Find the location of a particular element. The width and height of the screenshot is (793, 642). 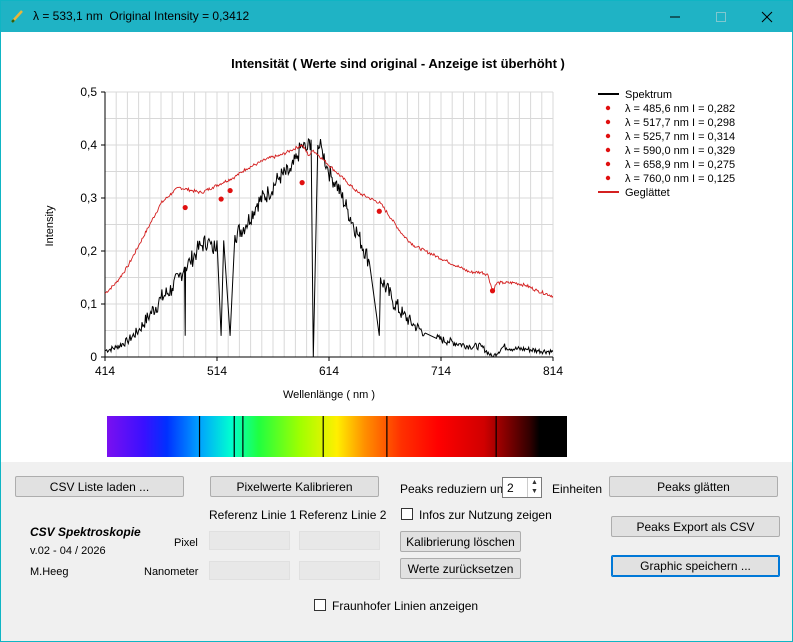

ref1-pixel-field is located at coordinates (249, 540).